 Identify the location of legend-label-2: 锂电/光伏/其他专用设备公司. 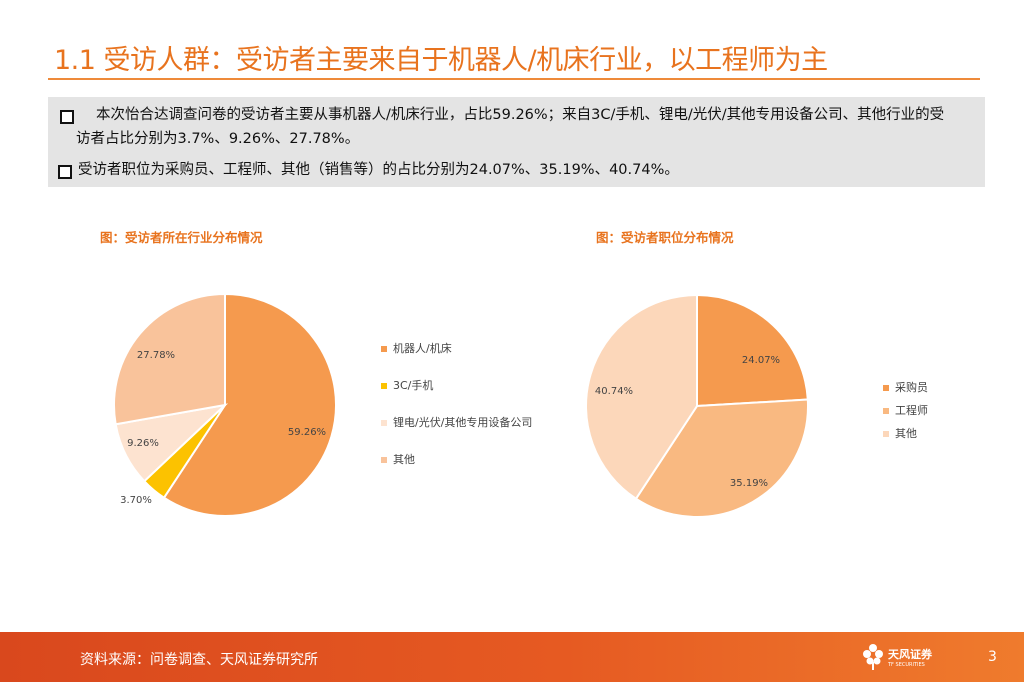
(462, 422).